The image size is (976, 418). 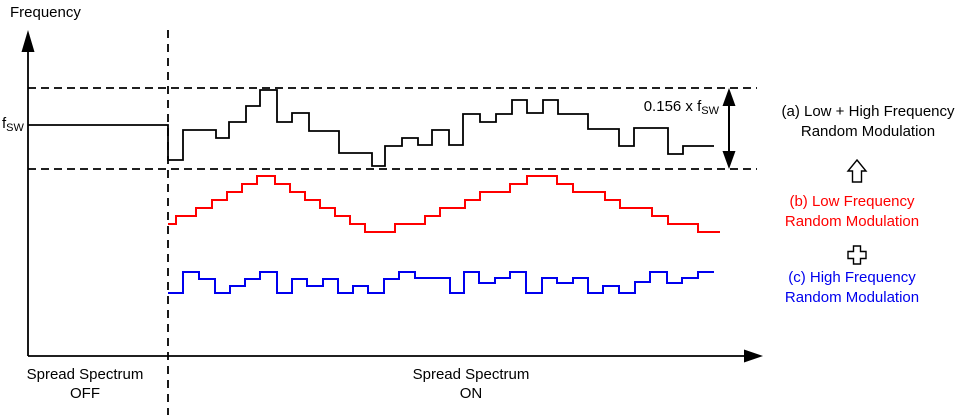 I want to click on frequency-axis-label: Frequency, so click(x=45, y=12).